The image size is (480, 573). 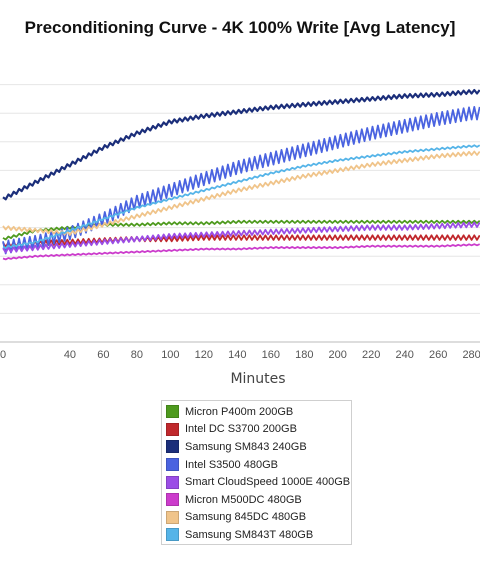 What do you see at coordinates (231, 464) in the screenshot?
I see `legend-label: Intel S3500 480GB` at bounding box center [231, 464].